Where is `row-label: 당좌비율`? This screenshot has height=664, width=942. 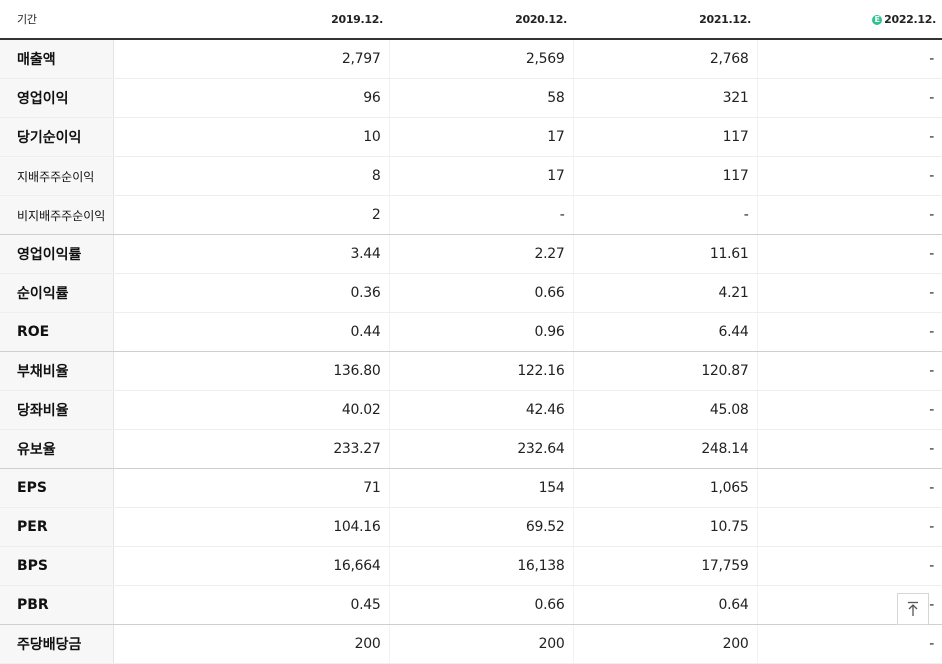
row-label: 당좌비율 is located at coordinates (57, 410).